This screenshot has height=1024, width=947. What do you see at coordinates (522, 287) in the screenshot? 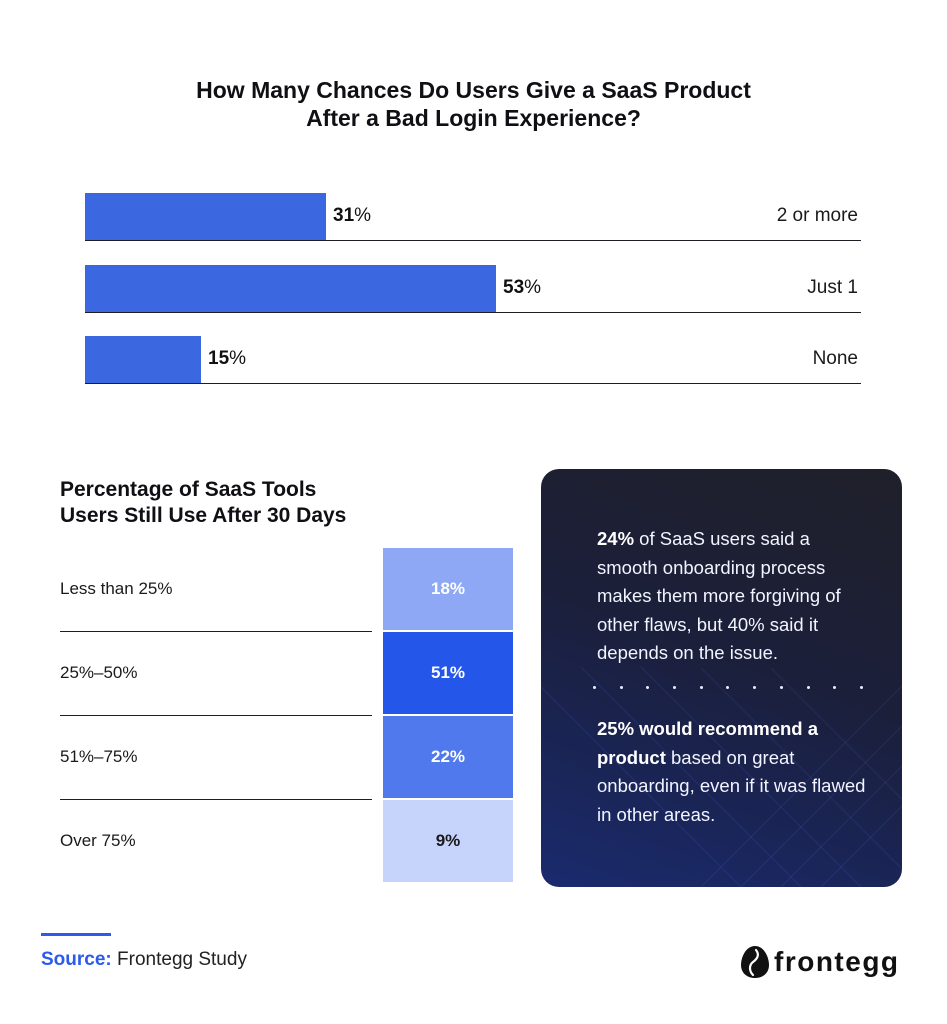
I see `chart1-value-label: 53%` at bounding box center [522, 287].